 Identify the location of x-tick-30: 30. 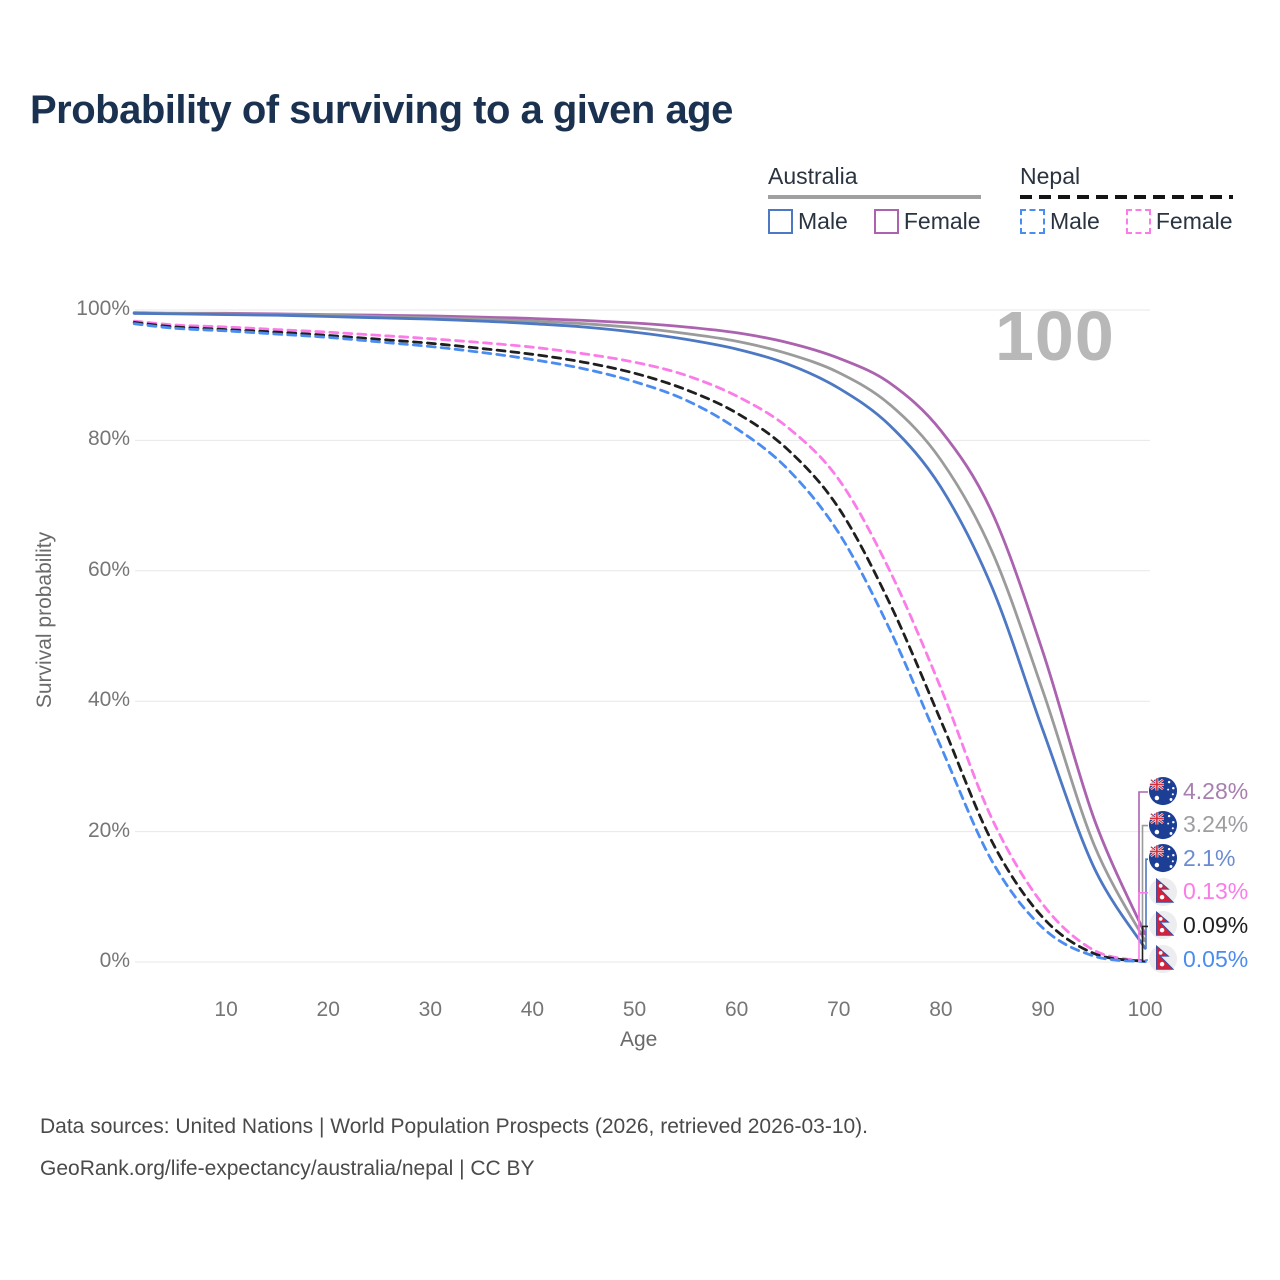
(430, 1009).